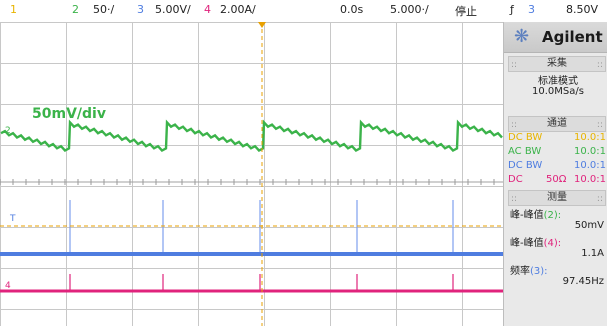 This screenshot has height=326, width=607. I want to click on measure-header: :: 测量 ::, so click(557, 198).